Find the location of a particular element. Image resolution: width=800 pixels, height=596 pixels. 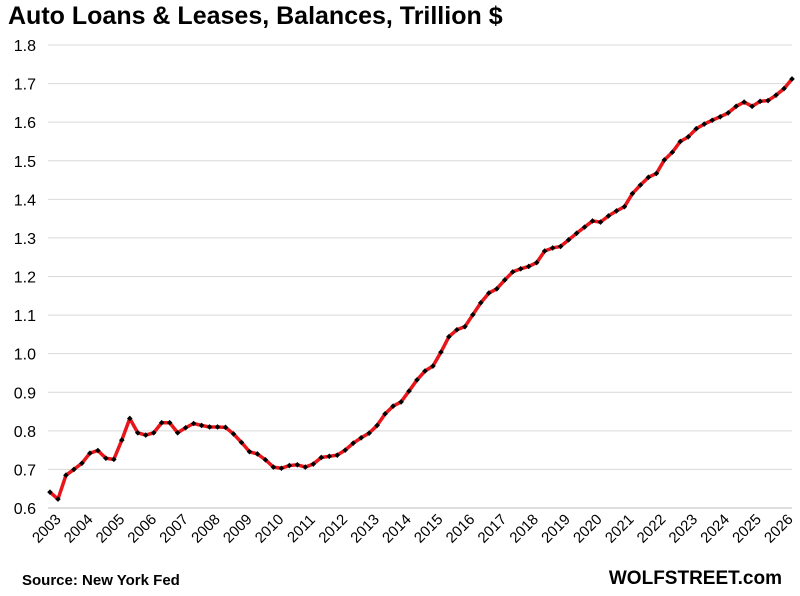

y-tick-label: 0.6 is located at coordinates (25, 509).